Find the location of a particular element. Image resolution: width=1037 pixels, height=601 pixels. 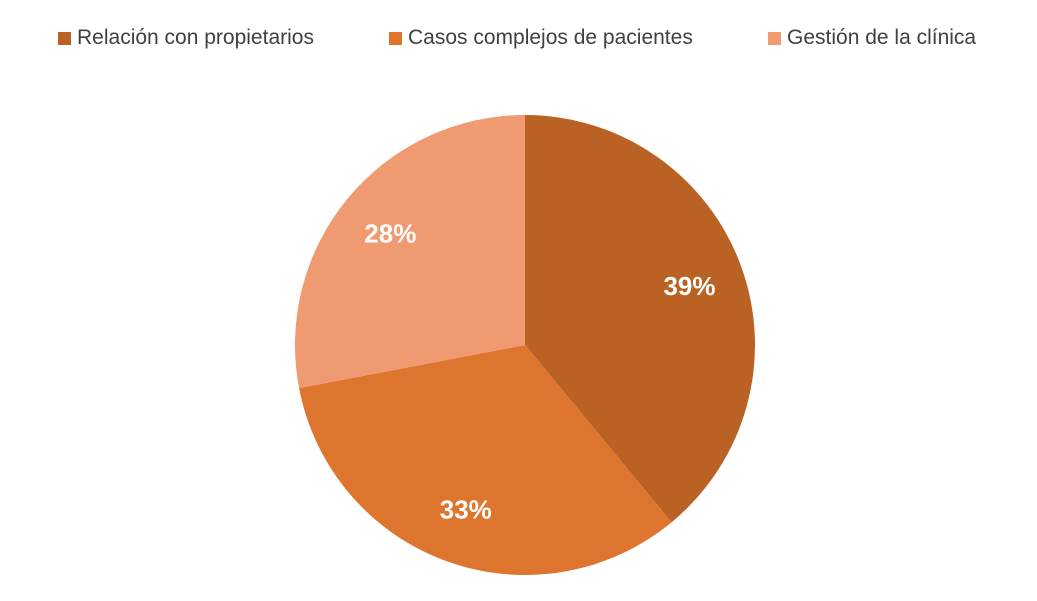

data-label-relacion-propietarios: 39% is located at coordinates (689, 286).